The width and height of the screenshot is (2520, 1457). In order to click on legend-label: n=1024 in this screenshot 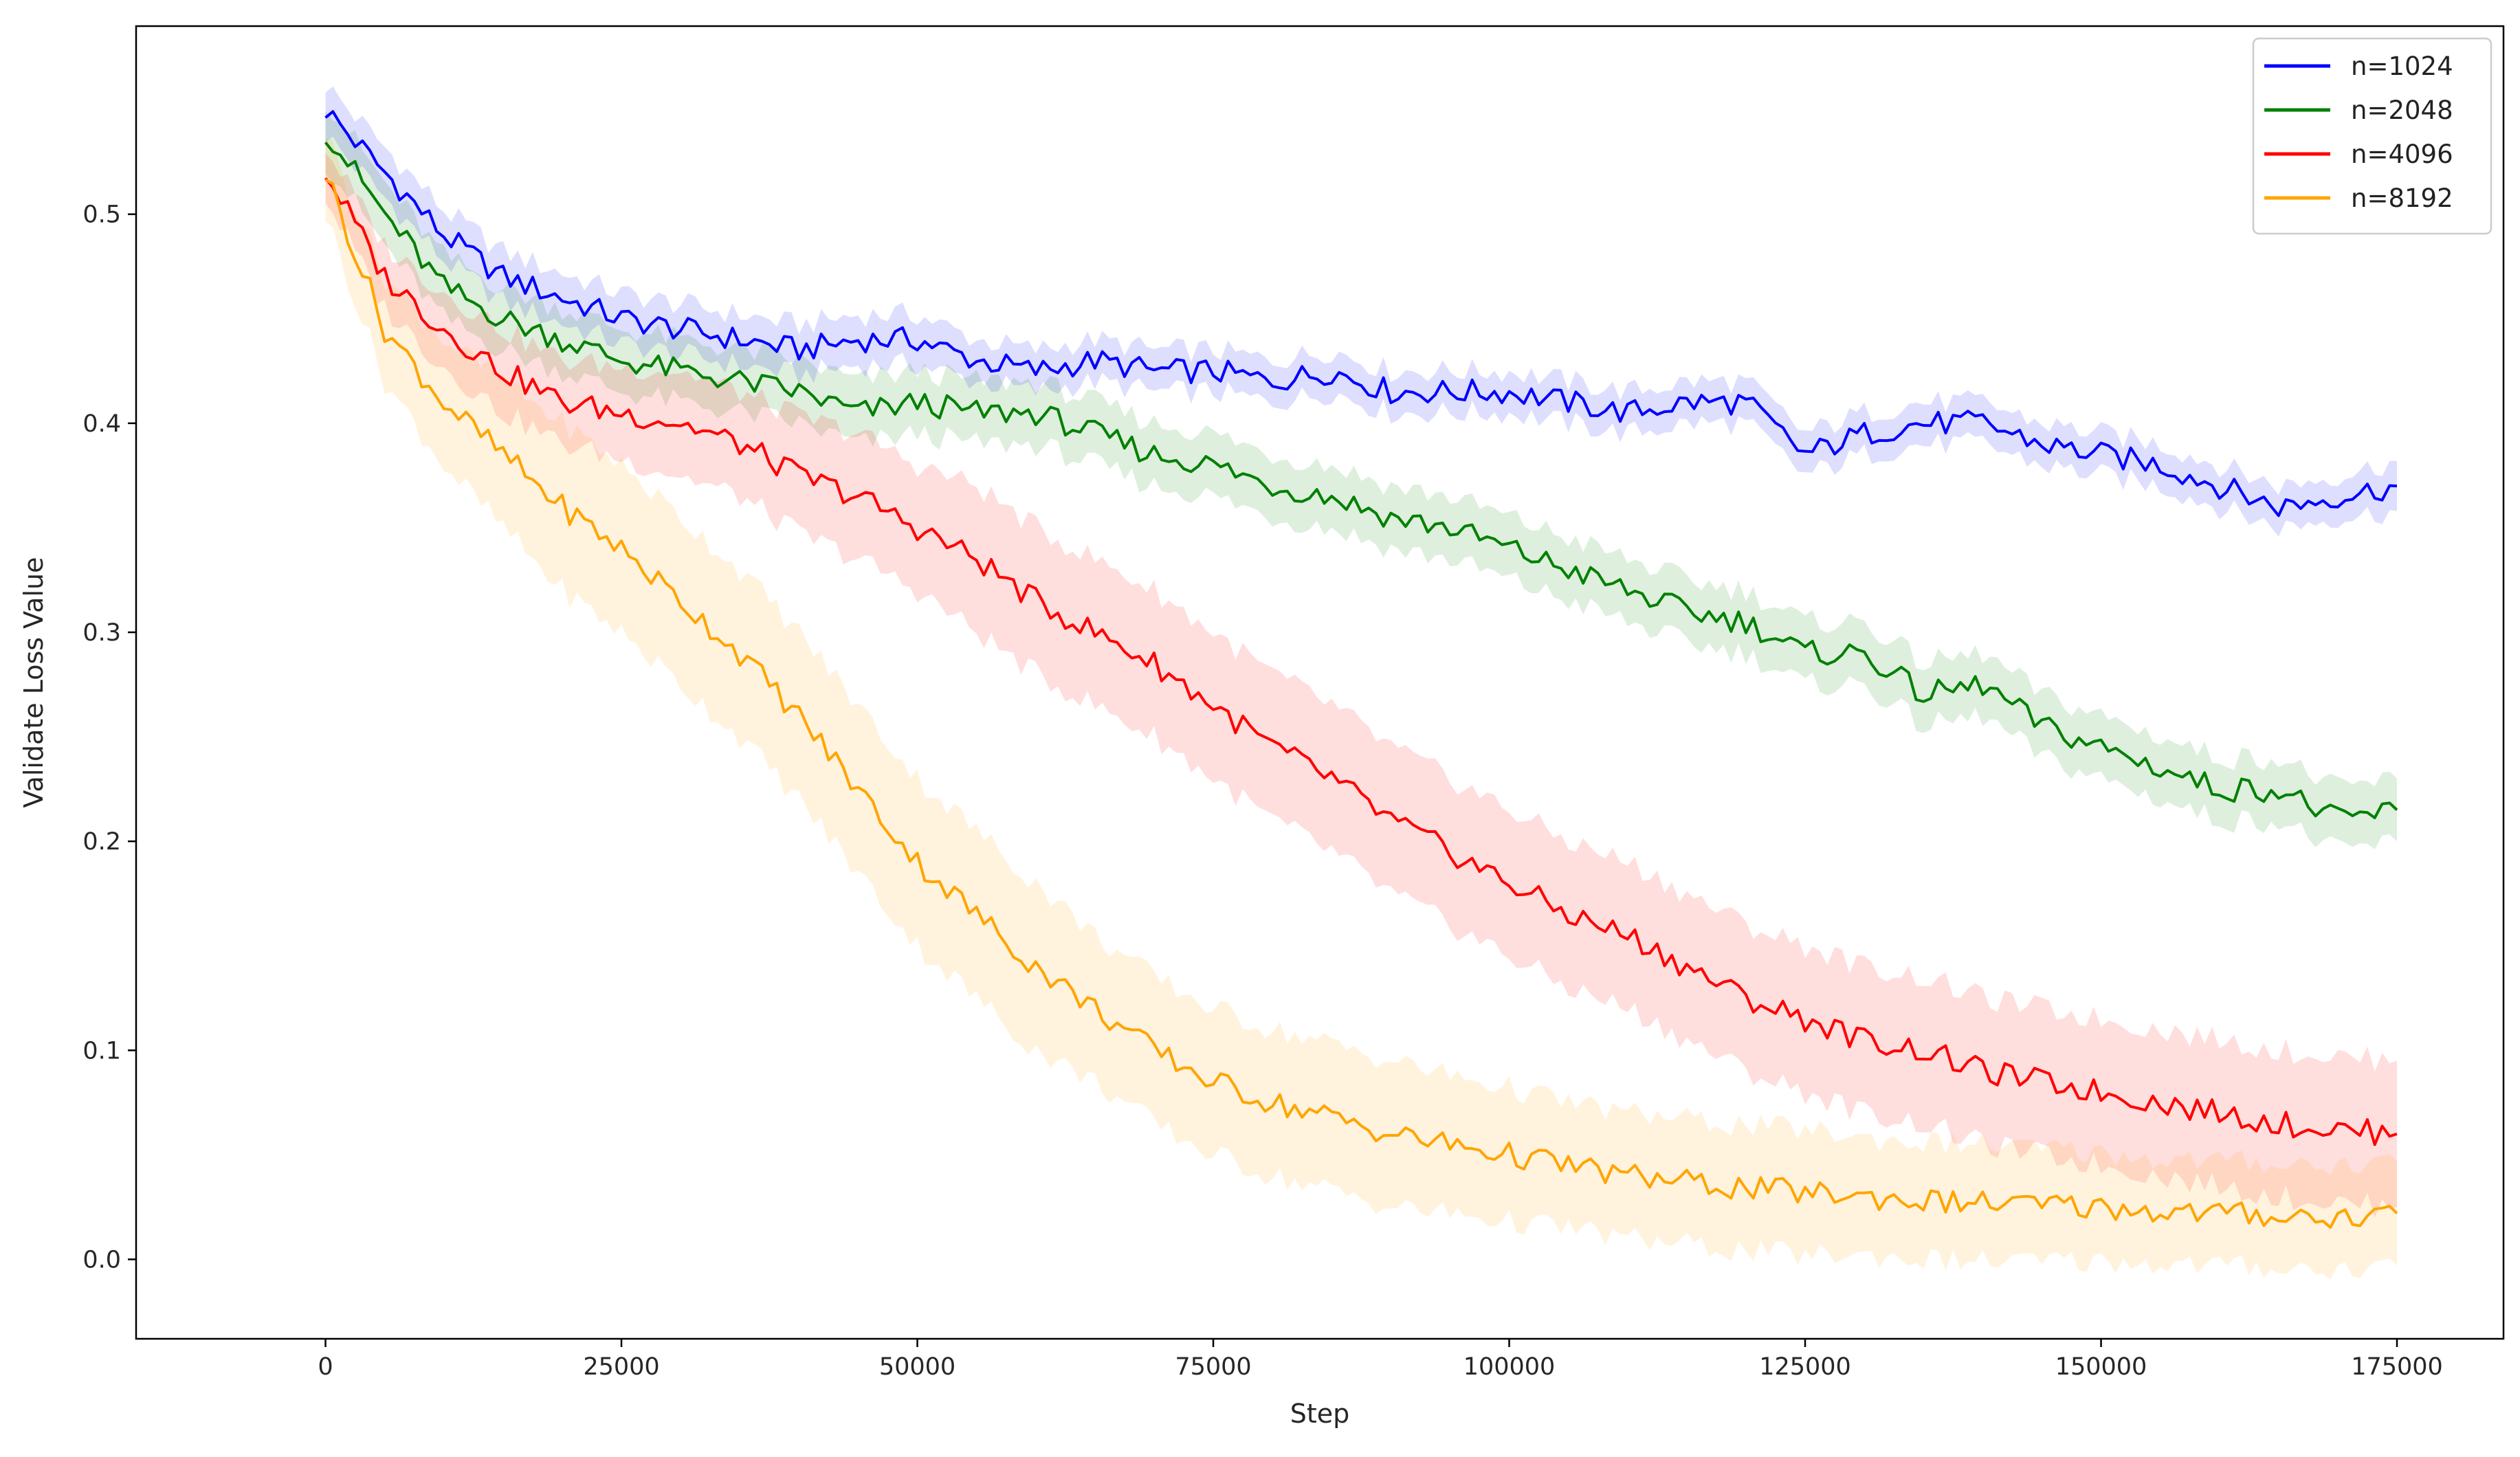, I will do `click(2402, 66)`.